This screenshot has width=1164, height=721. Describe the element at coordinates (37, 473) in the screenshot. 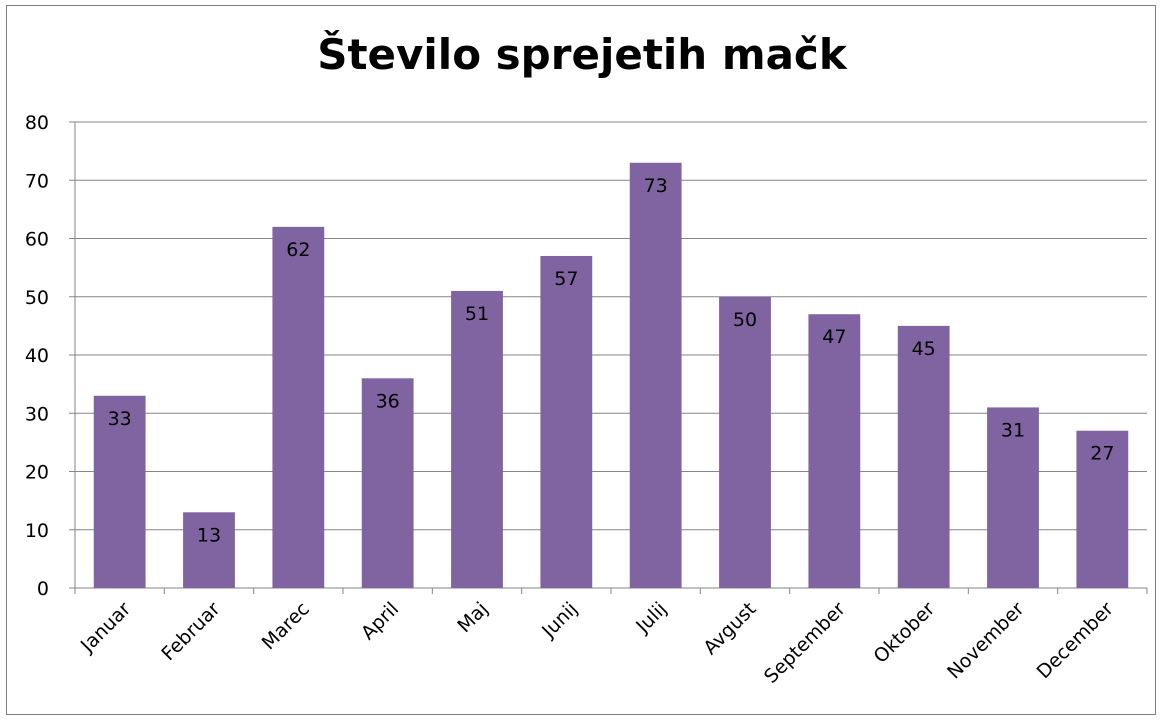

I see `y-tick-label: 20` at that location.